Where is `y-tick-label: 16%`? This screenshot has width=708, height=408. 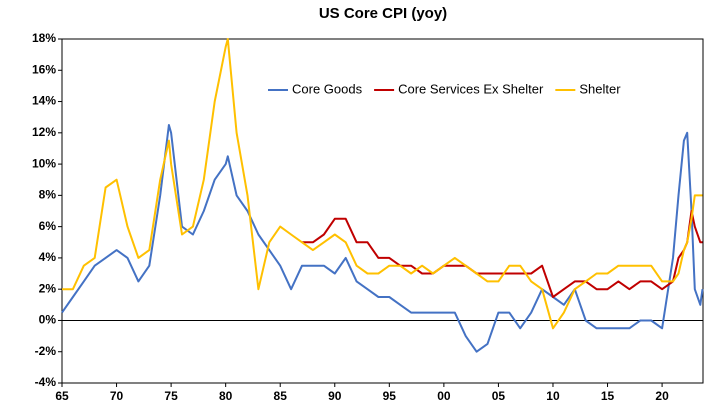
y-tick-label: 16% is located at coordinates (44, 69).